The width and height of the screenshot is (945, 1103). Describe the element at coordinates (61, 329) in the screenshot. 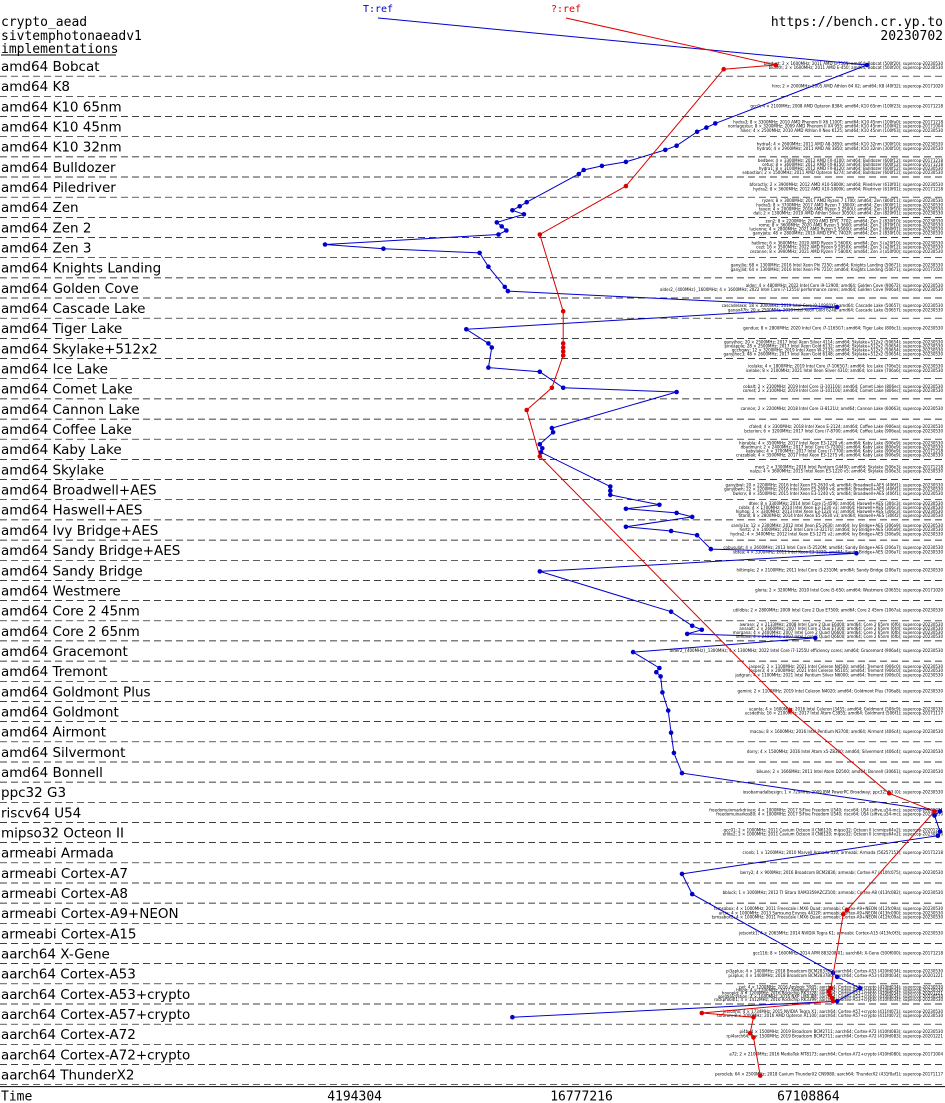

I see `category-label: amd64 Tiger Lake` at that location.